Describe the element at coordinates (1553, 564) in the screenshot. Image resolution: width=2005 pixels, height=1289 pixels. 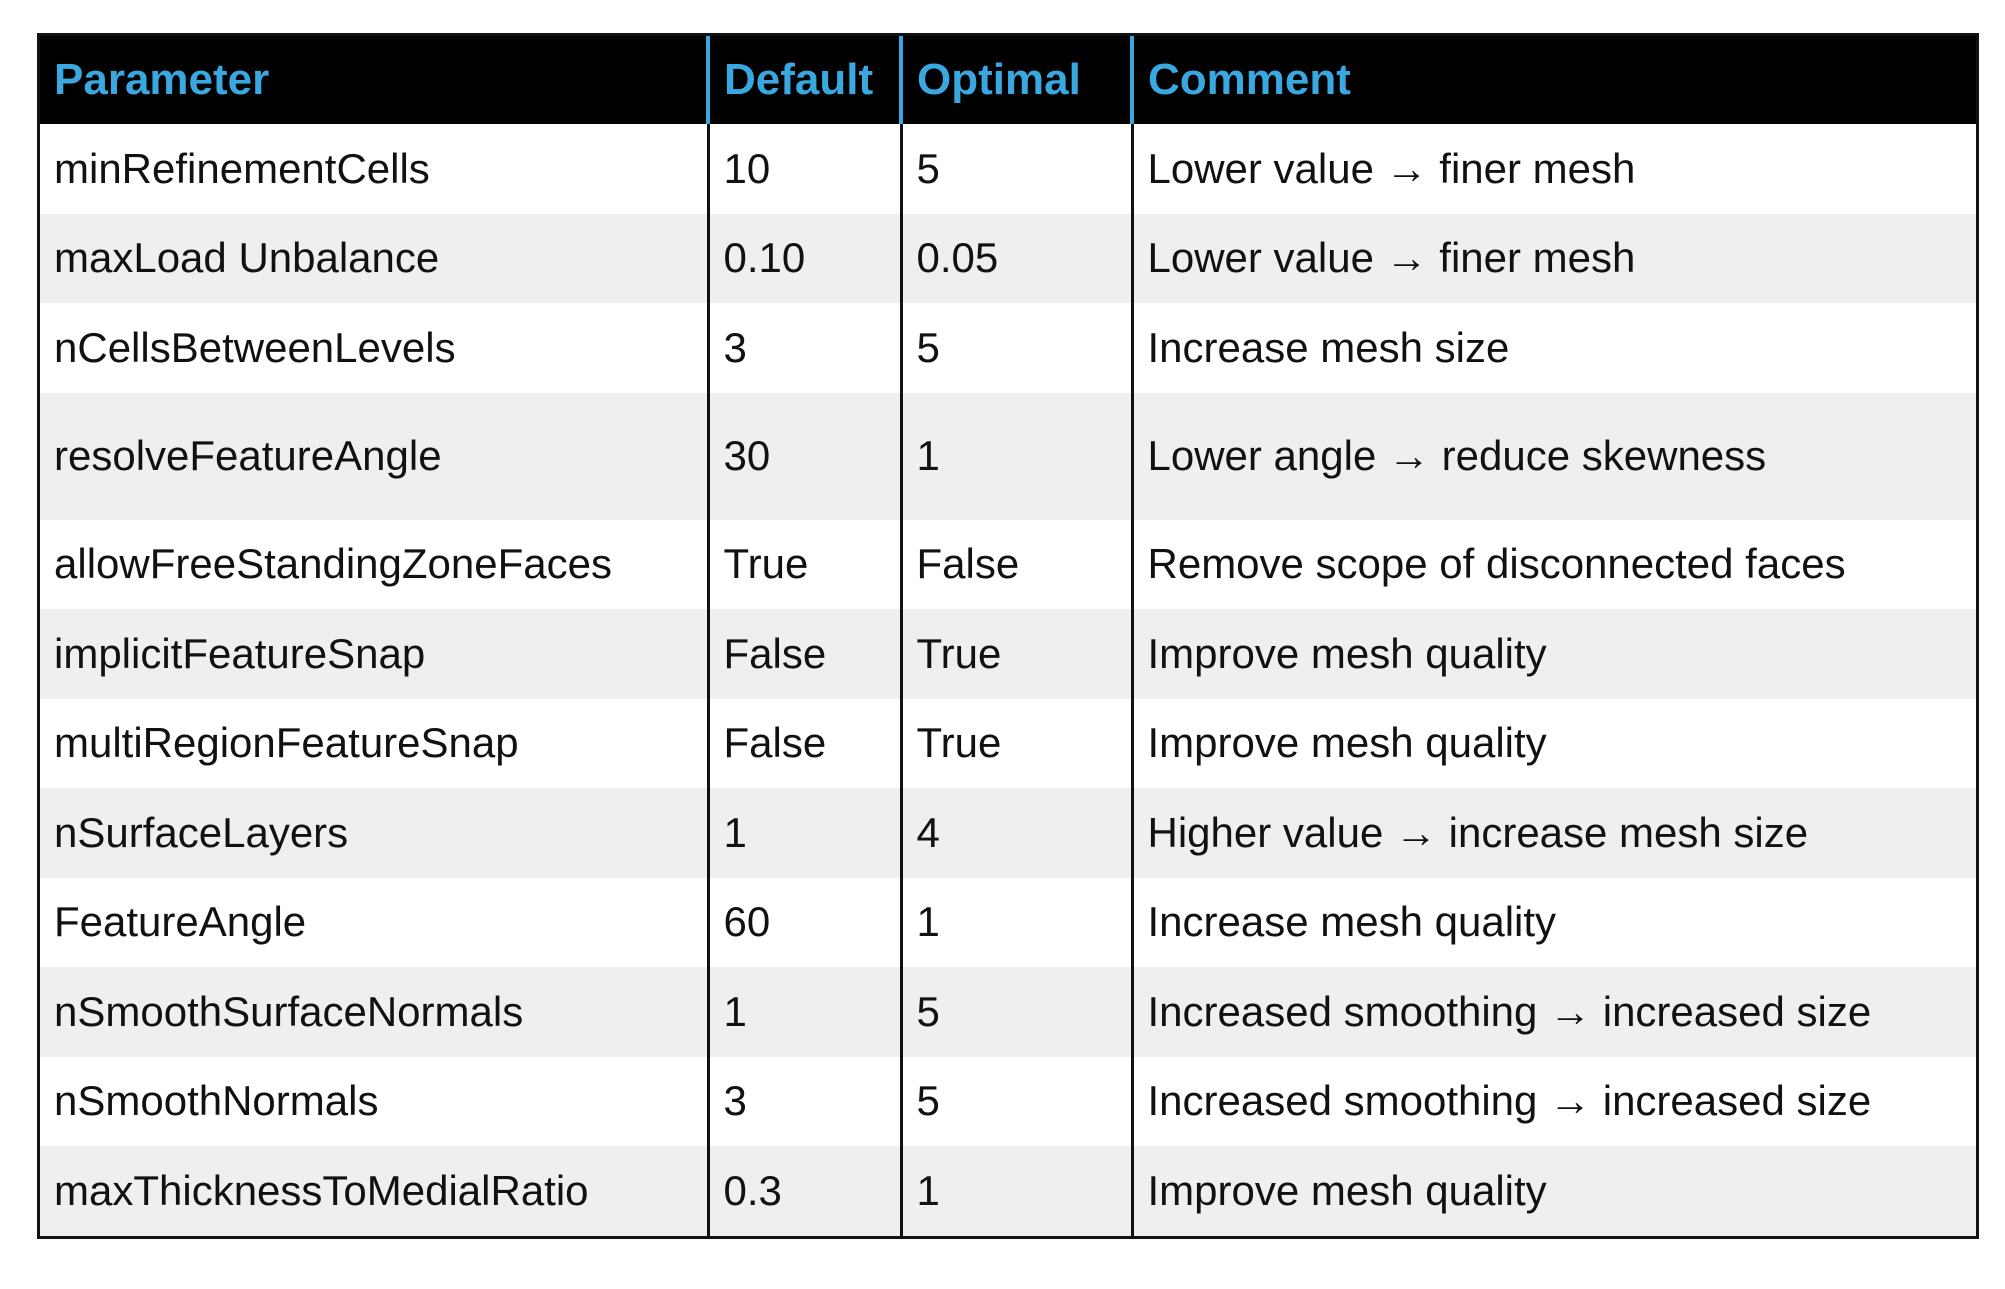
I see `cell-comment: Remove scope of disconnected faces` at that location.